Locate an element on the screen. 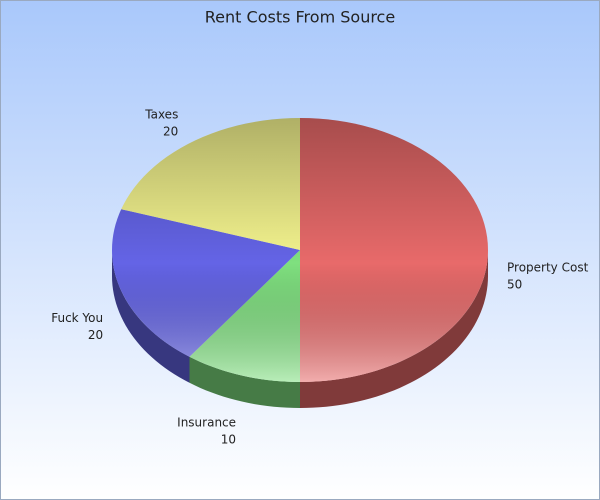  slice-value-label: 10 is located at coordinates (228, 440).